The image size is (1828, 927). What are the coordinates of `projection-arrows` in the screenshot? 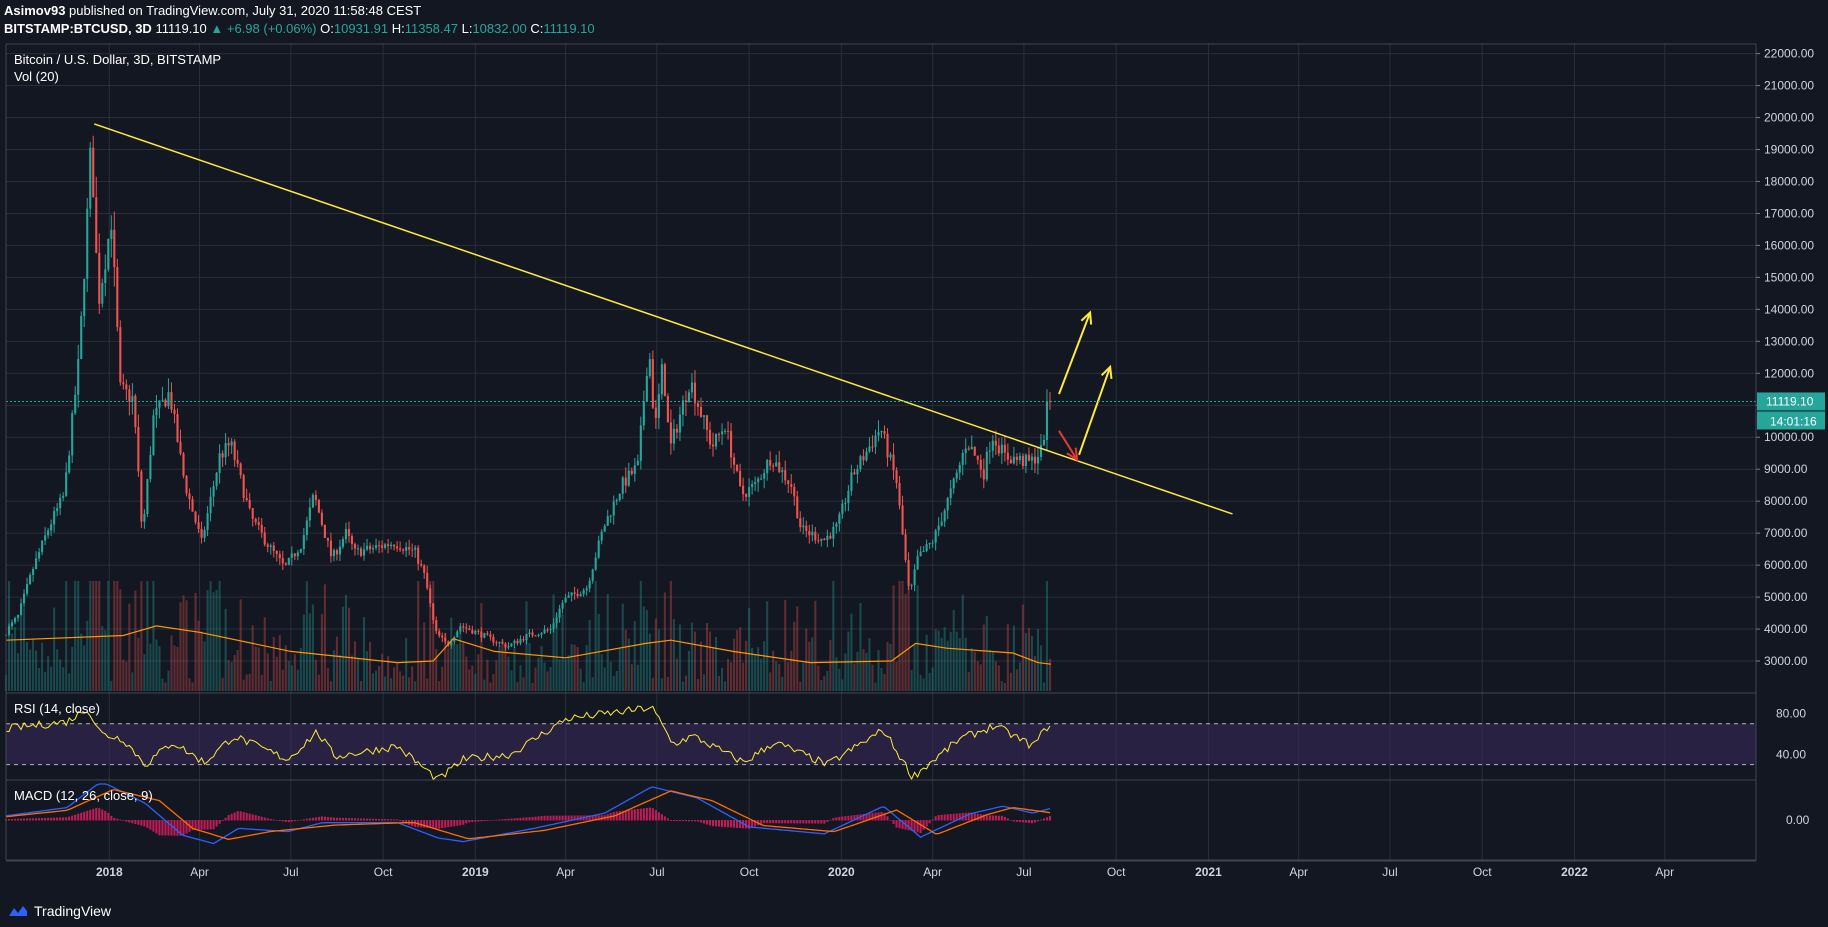 It's located at (1085, 386).